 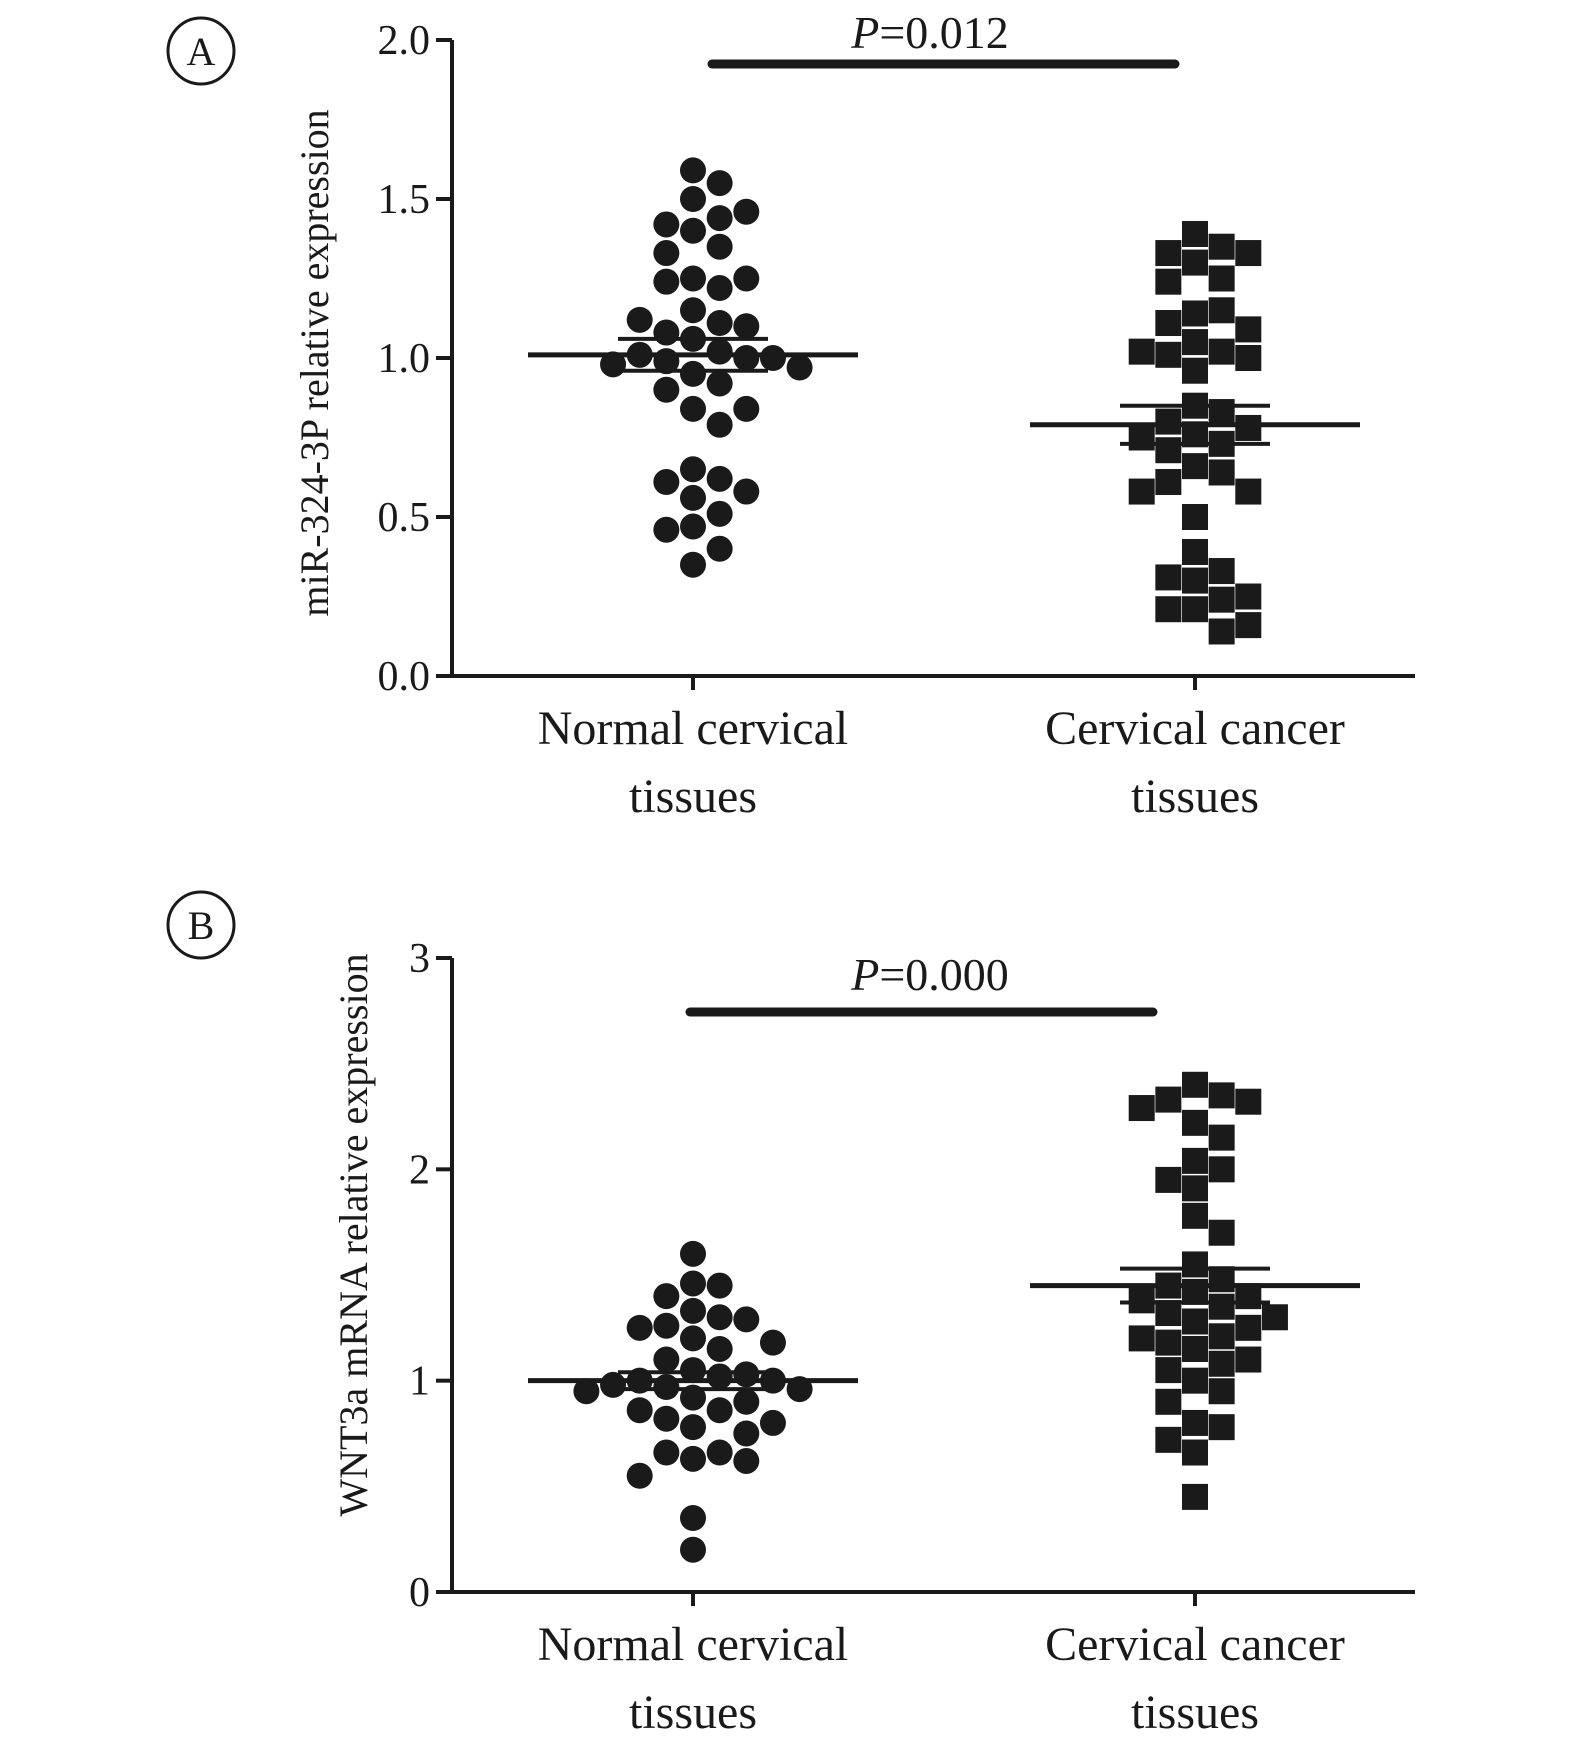 I want to click on y-tick-label: 0.0, so click(x=404, y=677).